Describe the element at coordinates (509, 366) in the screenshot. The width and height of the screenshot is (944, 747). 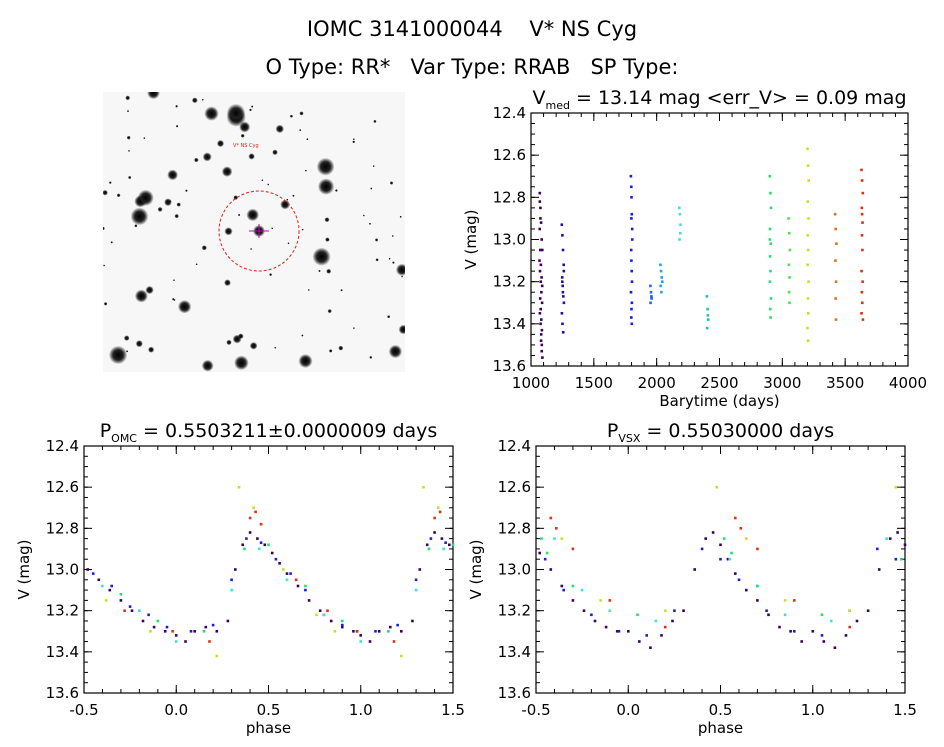
I see `y-tick-label: 13.6` at that location.